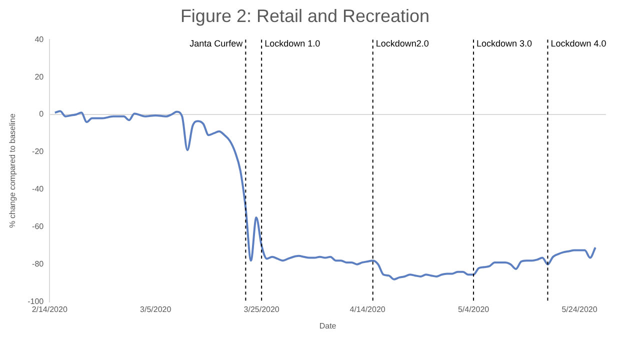 Image resolution: width=640 pixels, height=339 pixels. Describe the element at coordinates (368, 309) in the screenshot. I see `x-tick-label: 4/14/2020` at that location.